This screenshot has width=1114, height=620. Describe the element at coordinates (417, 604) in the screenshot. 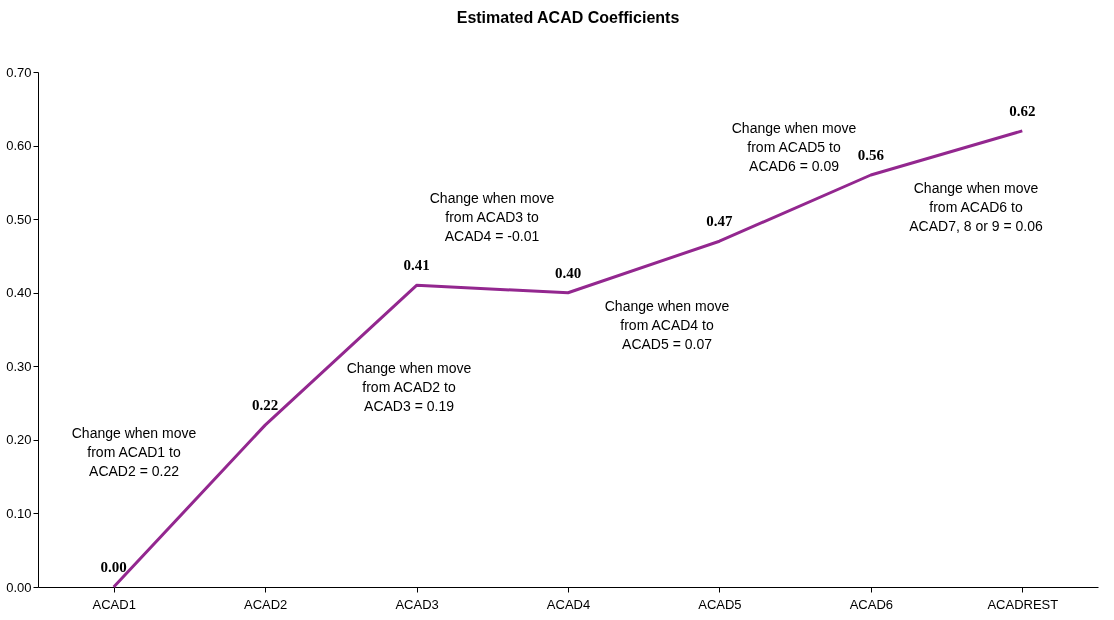

I see `x-tick-label: ACAD3` at that location.